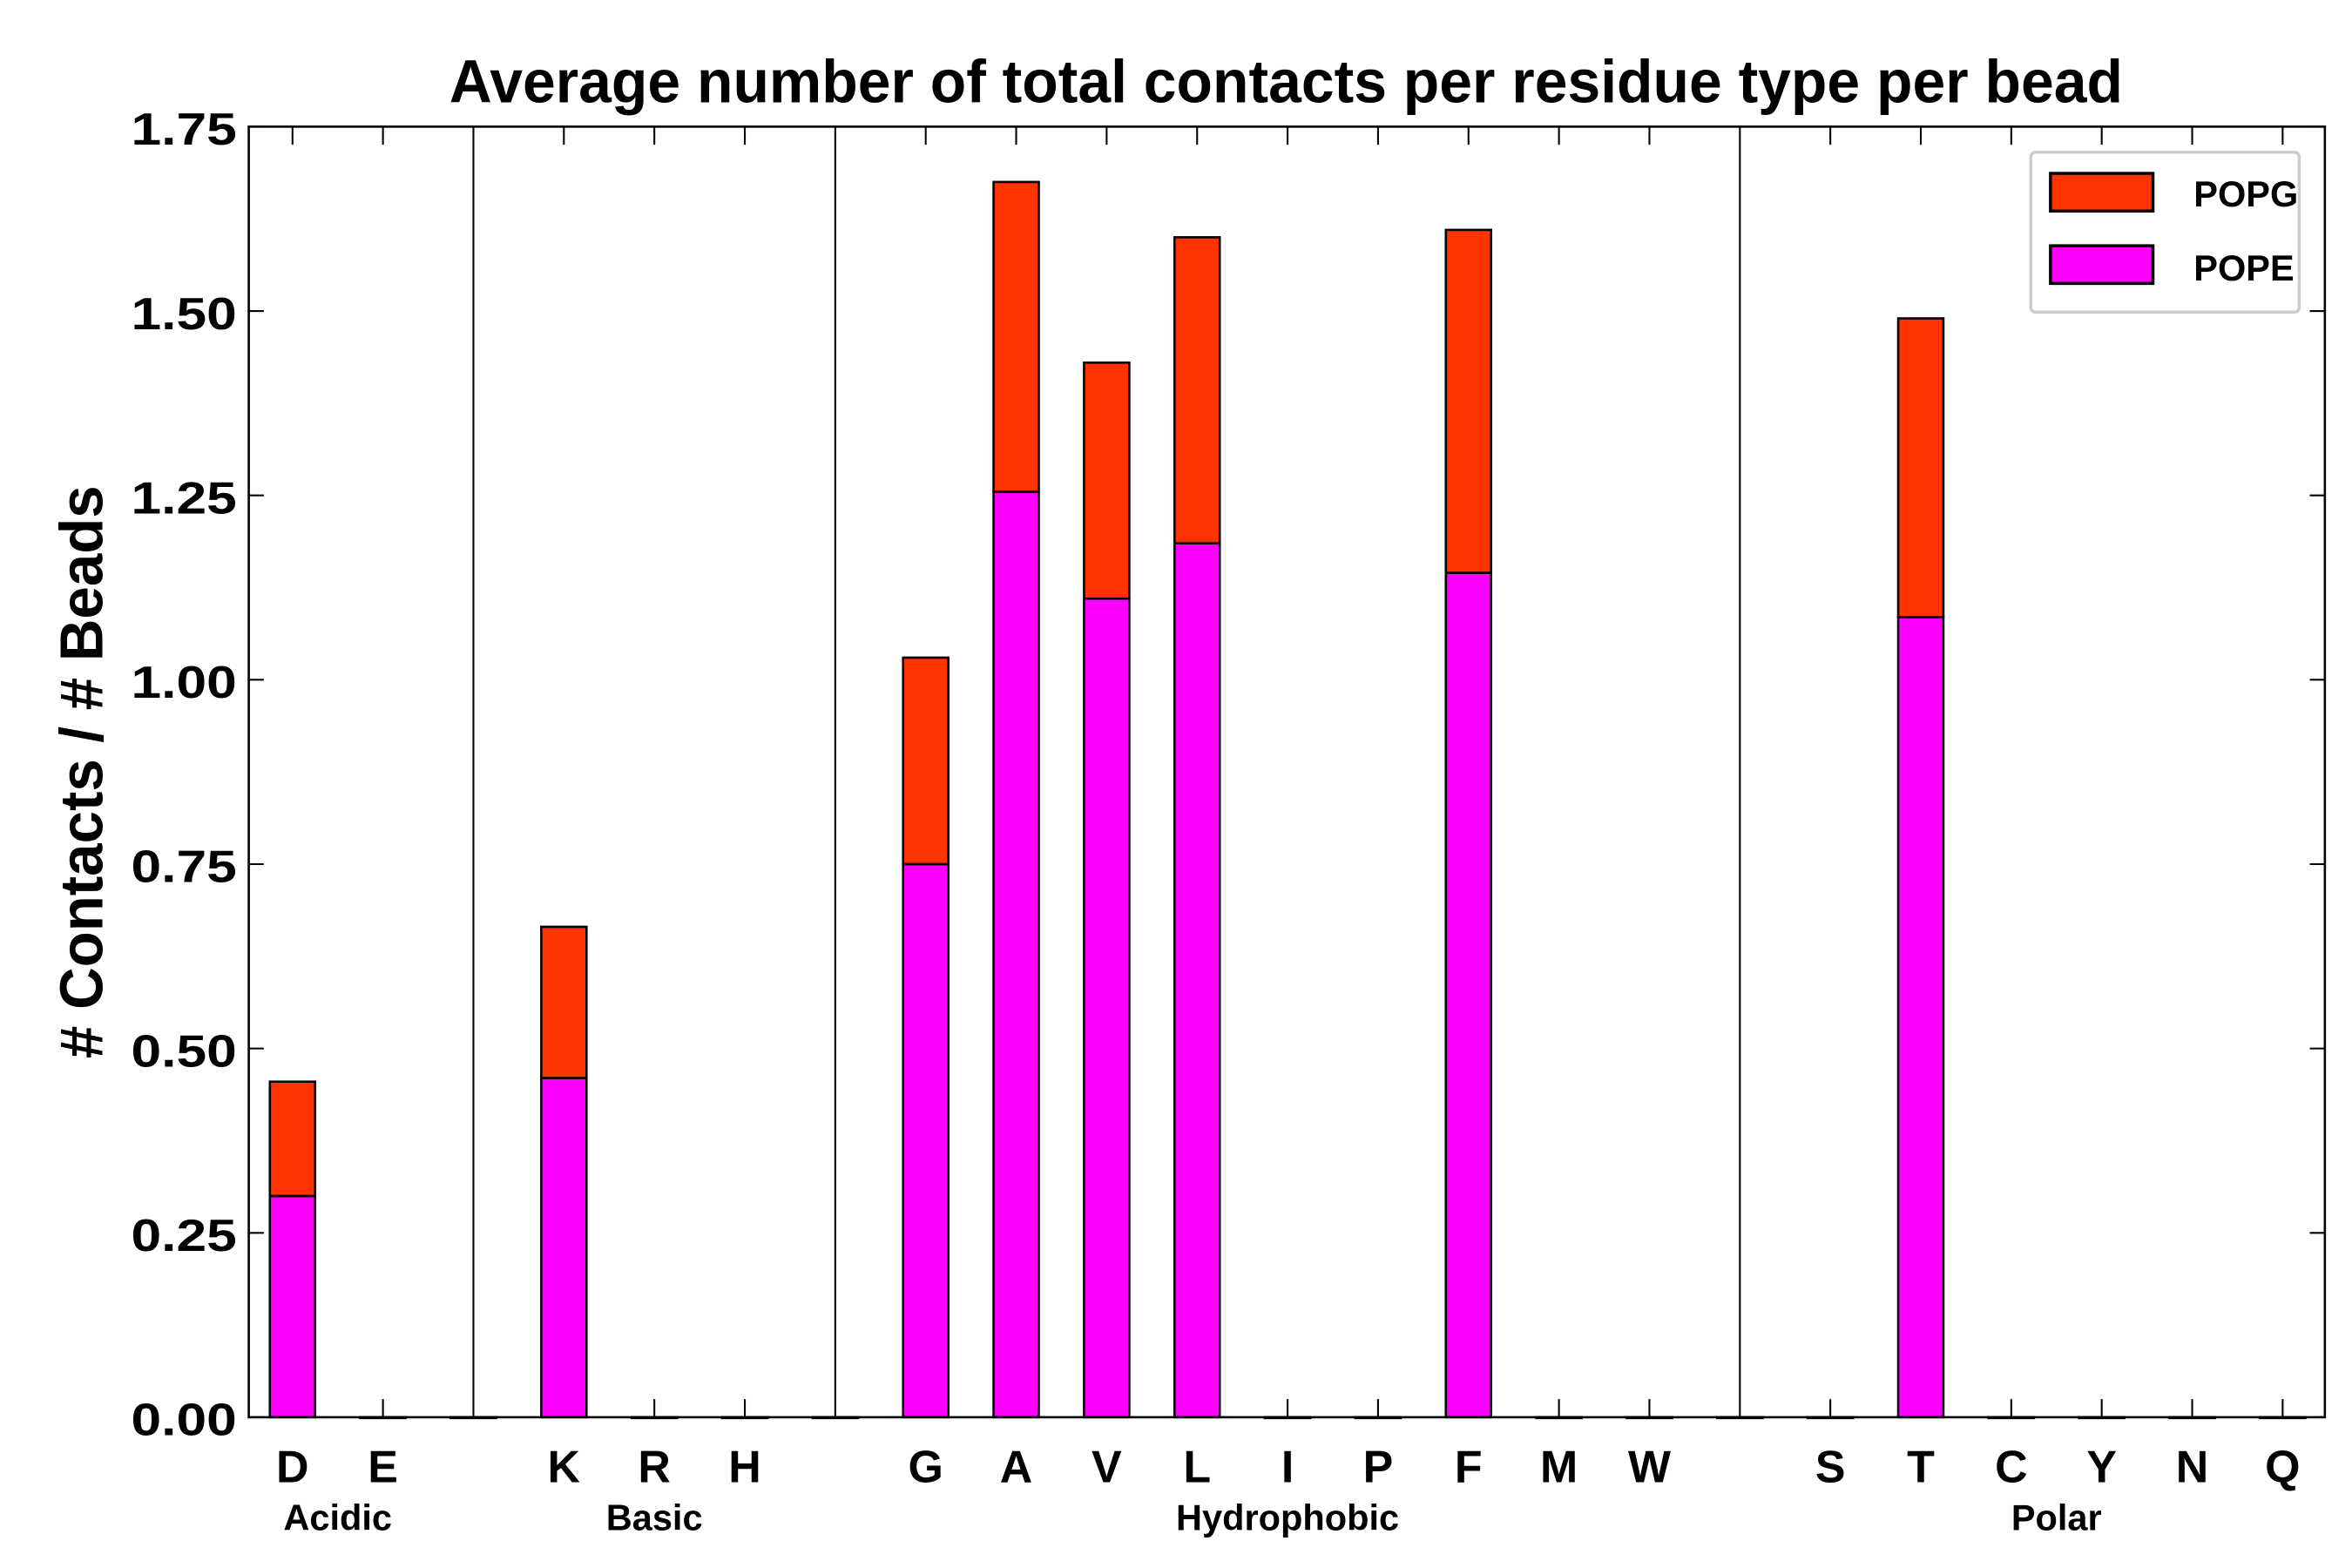  What do you see at coordinates (1921, 467) in the screenshot?
I see `bar-popg-T` at bounding box center [1921, 467].